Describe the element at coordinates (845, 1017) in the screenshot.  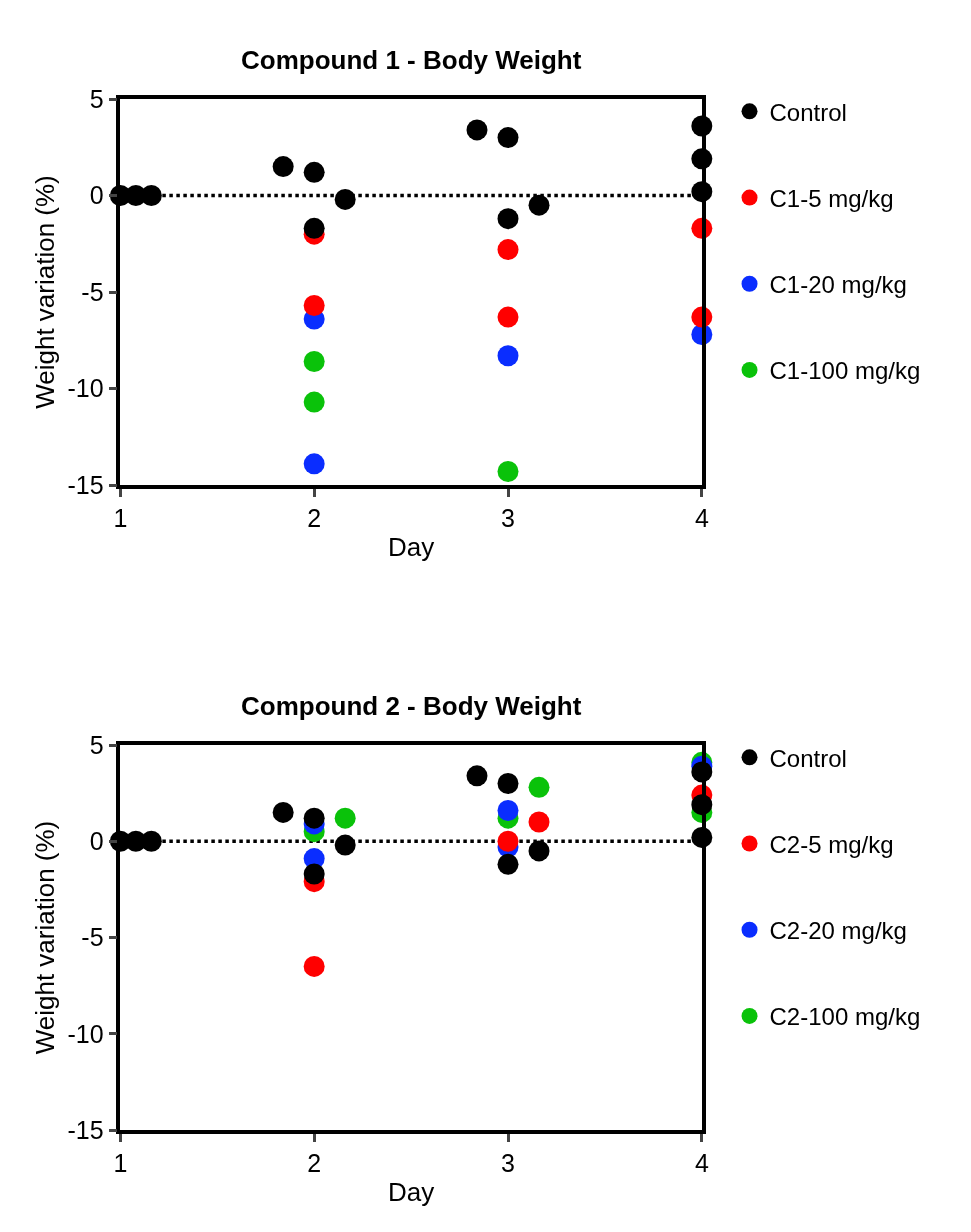
I see `legend-label: C2-100 mg/kg` at that location.